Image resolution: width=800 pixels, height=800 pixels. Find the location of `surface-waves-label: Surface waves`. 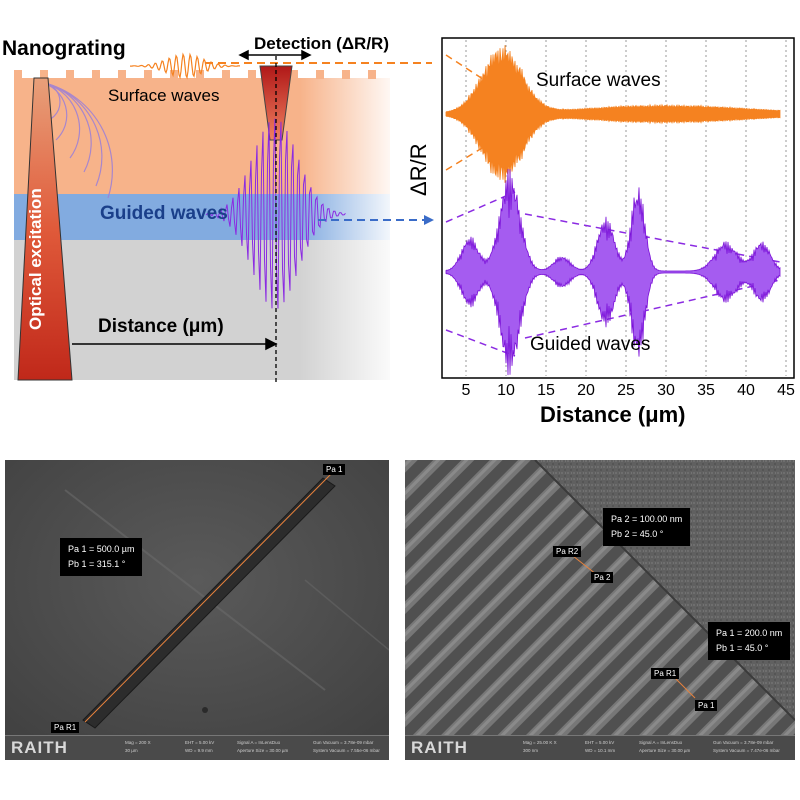

surface-waves-label: Surface waves is located at coordinates (164, 95).